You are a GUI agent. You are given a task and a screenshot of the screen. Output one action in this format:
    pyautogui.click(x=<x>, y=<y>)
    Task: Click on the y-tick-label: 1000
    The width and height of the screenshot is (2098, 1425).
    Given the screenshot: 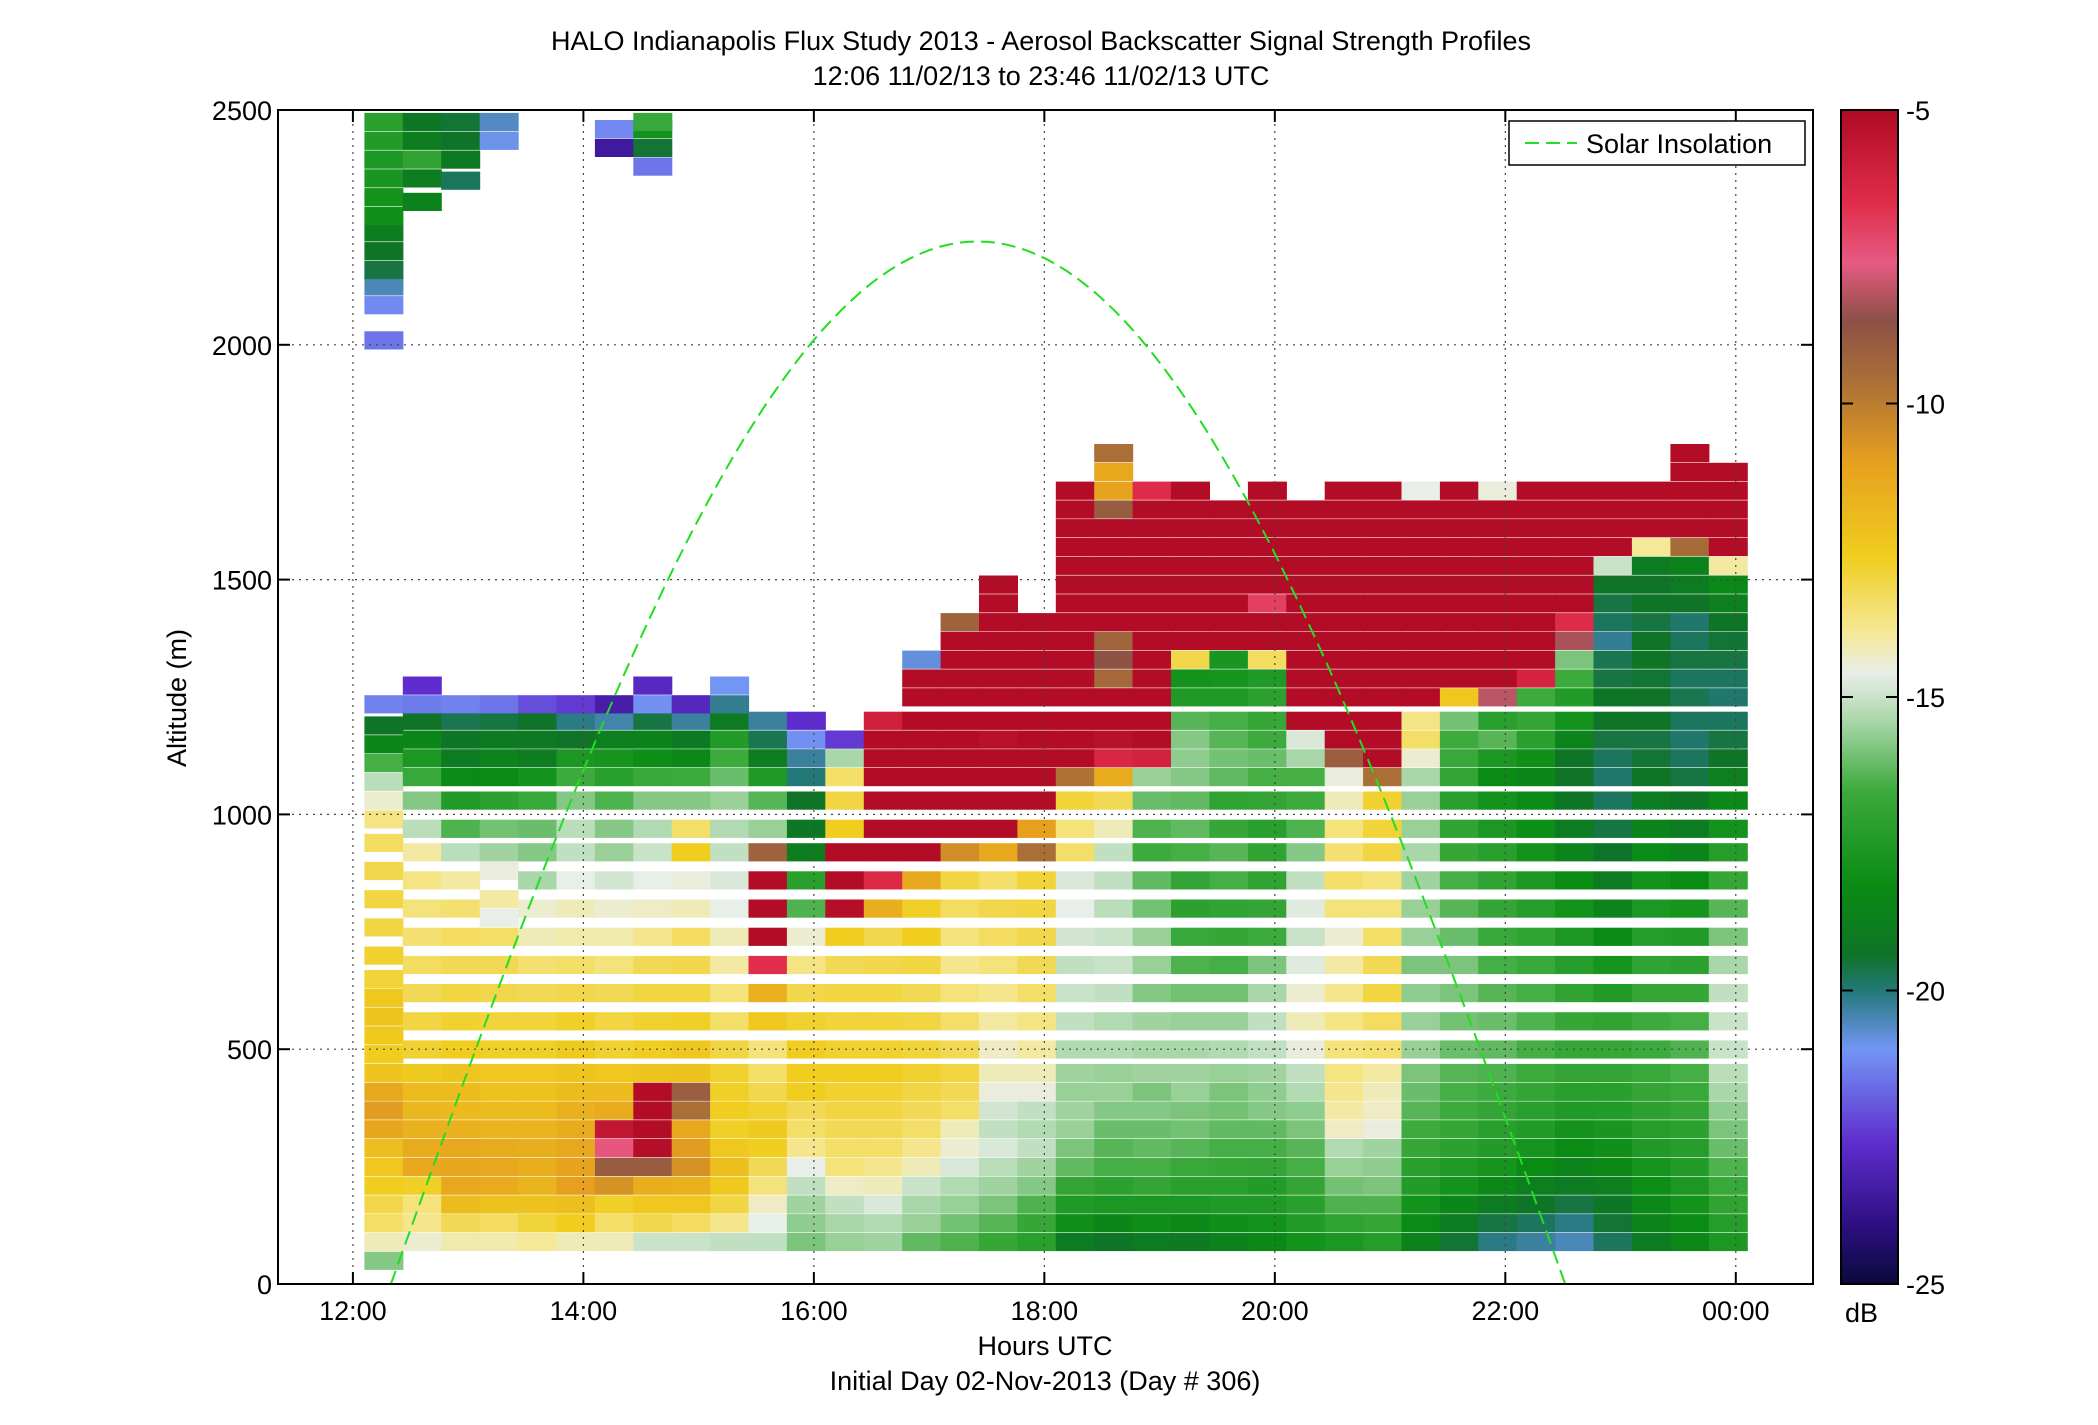 What is the action you would take?
    pyautogui.click(x=242, y=815)
    